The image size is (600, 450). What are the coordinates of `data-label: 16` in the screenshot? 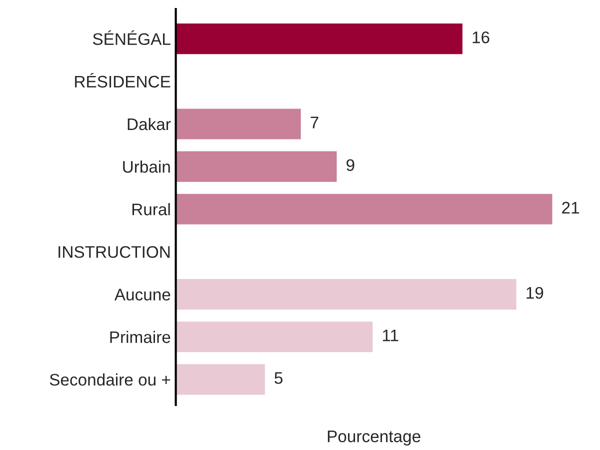 It's located at (481, 37).